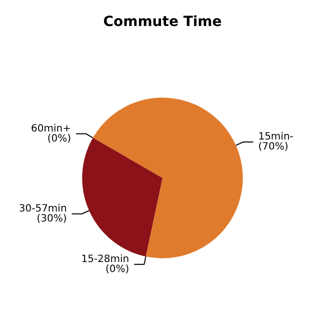 This screenshot has width=325, height=325. I want to click on data-label: (70%), so click(273, 147).